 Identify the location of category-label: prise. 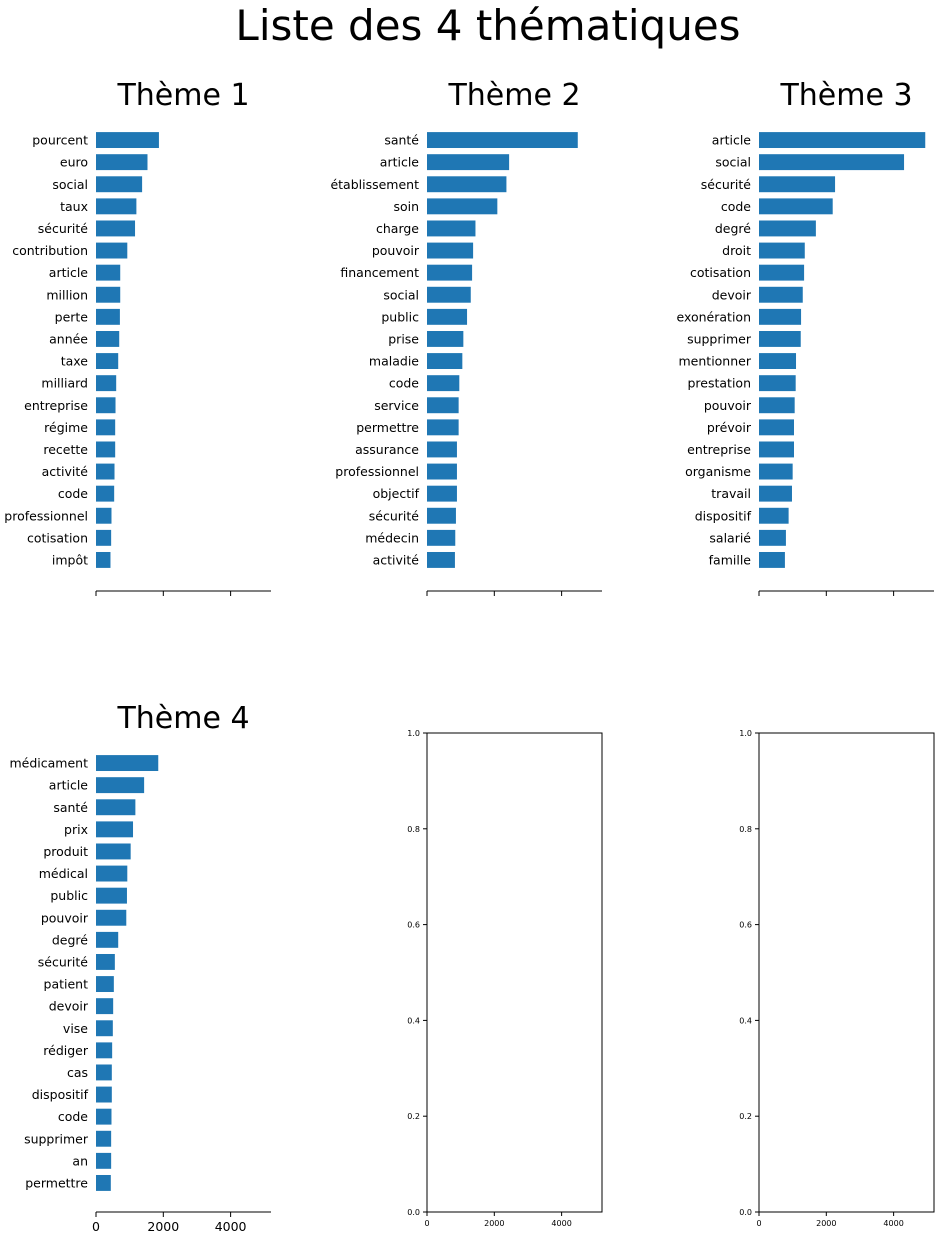
(403, 338).